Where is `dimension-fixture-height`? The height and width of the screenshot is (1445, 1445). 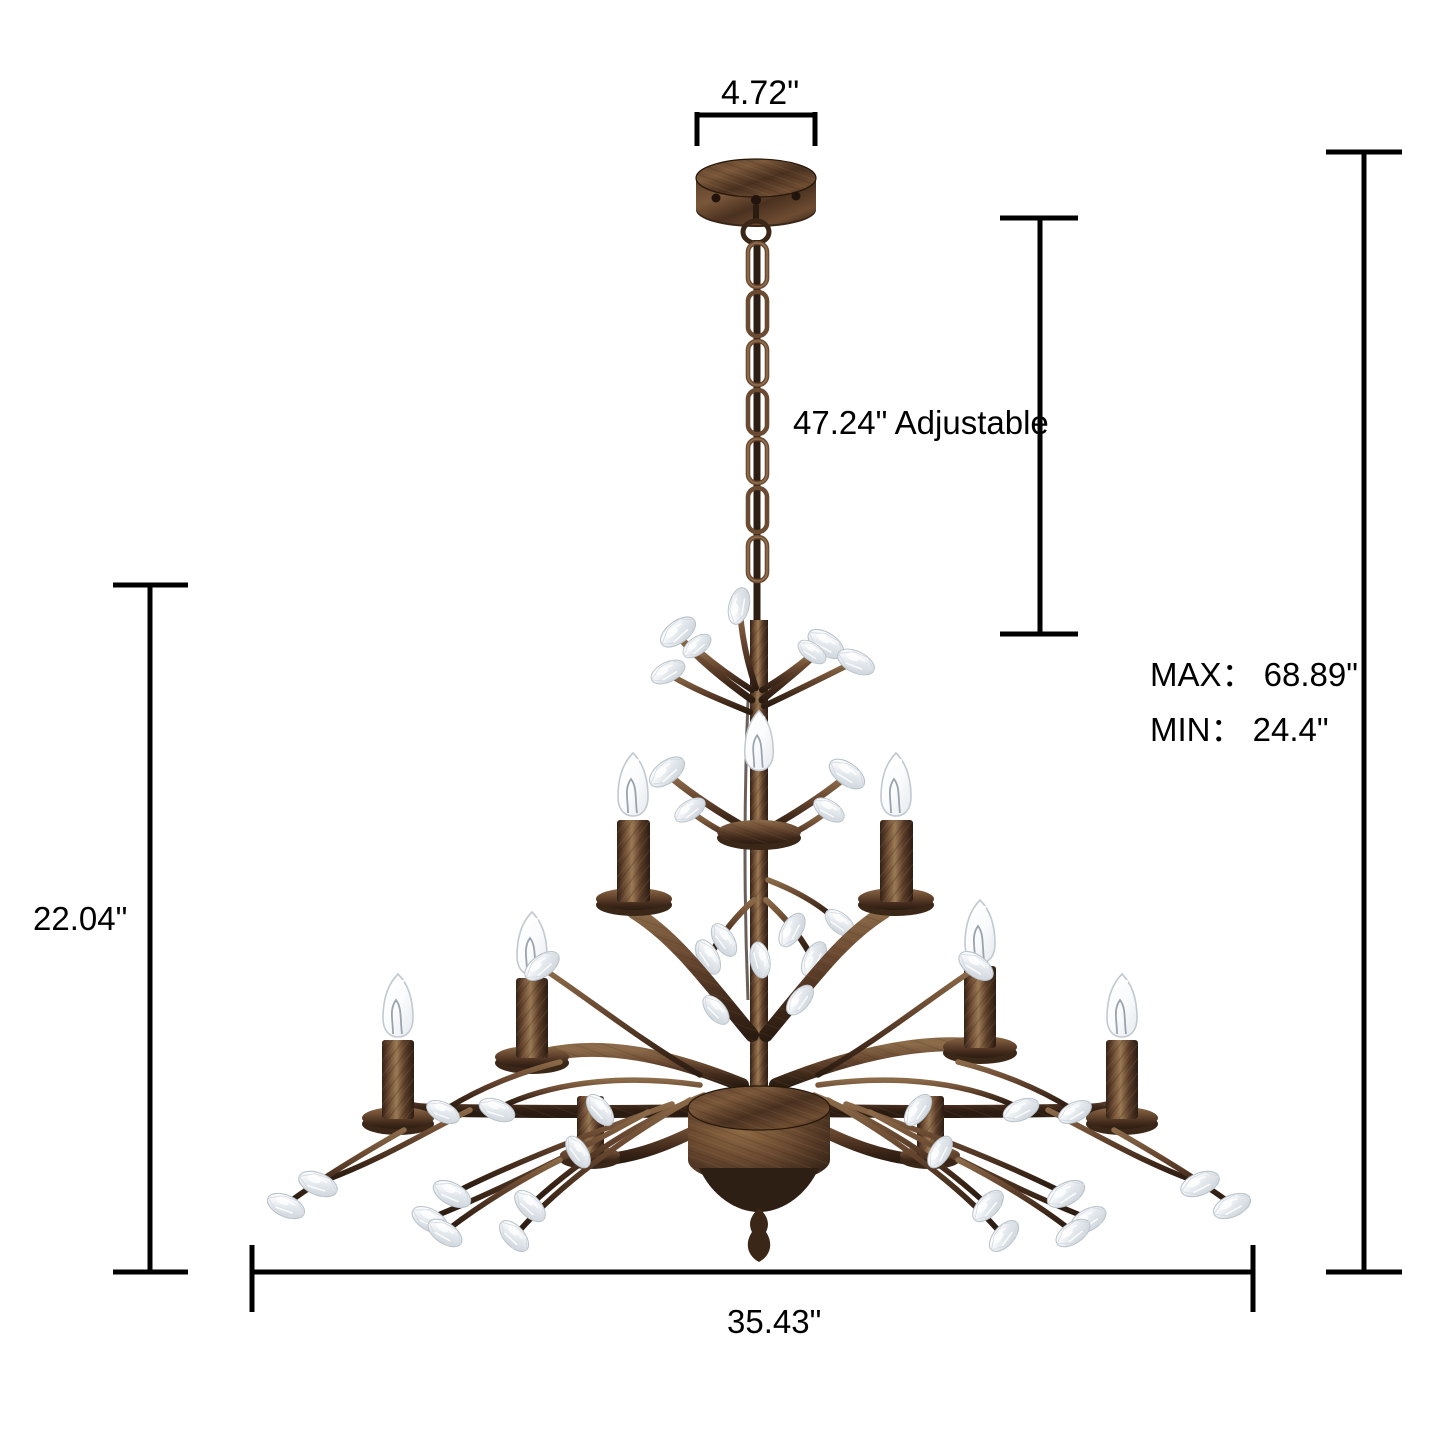 dimension-fixture-height is located at coordinates (150, 928).